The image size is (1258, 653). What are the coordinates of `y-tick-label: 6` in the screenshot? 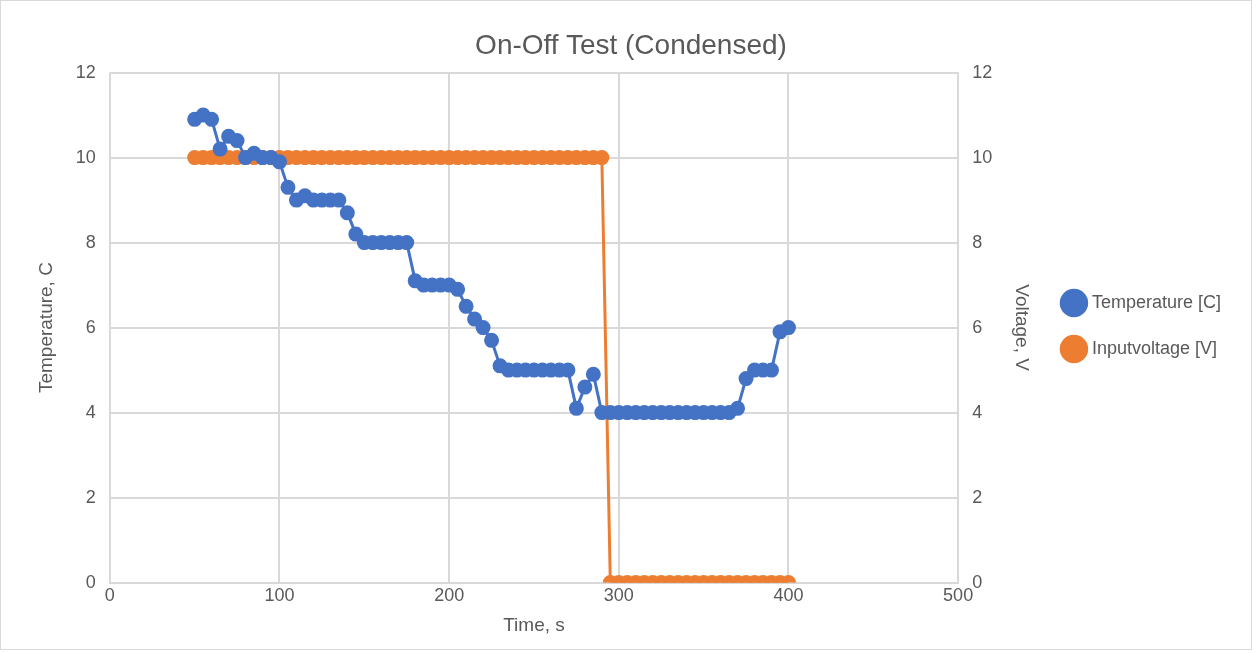 It's located at (90, 326).